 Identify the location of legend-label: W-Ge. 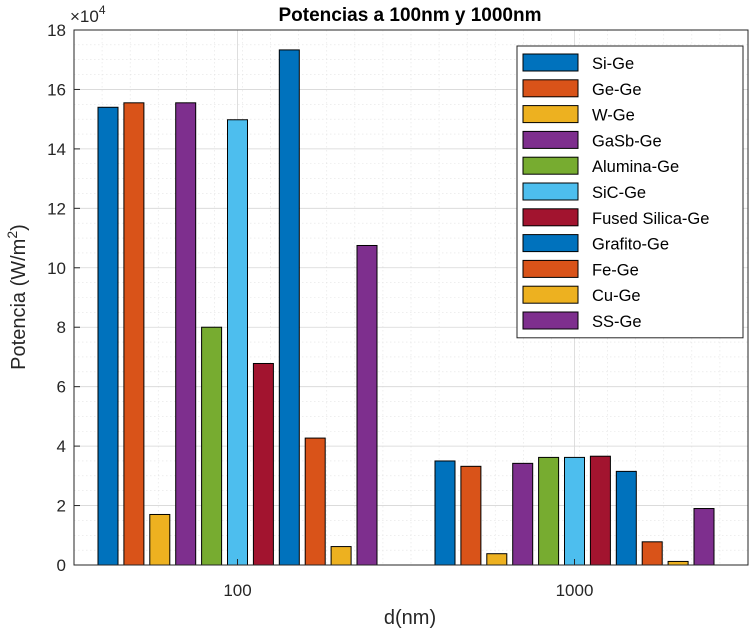
(613, 116).